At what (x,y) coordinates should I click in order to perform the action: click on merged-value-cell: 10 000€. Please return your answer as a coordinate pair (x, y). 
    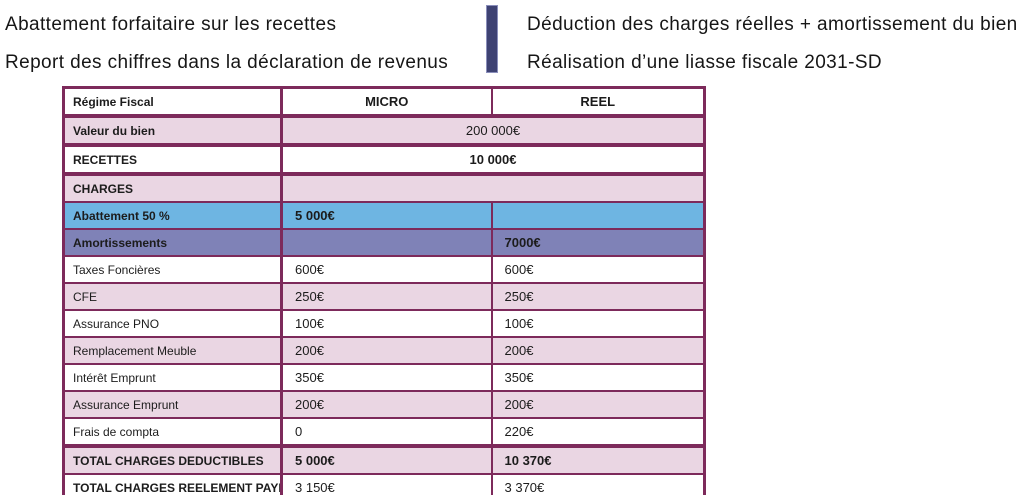
    Looking at the image, I should click on (493, 159).